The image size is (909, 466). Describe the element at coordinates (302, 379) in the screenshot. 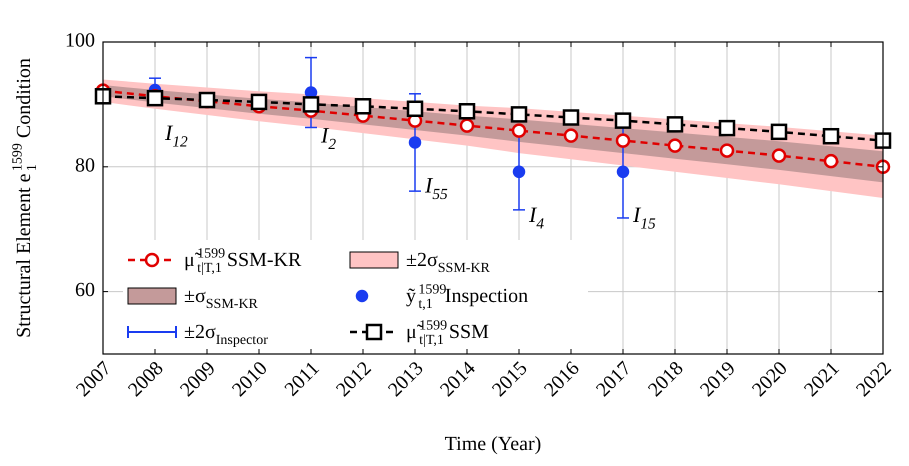

I see `x-tick-label: 2011` at that location.